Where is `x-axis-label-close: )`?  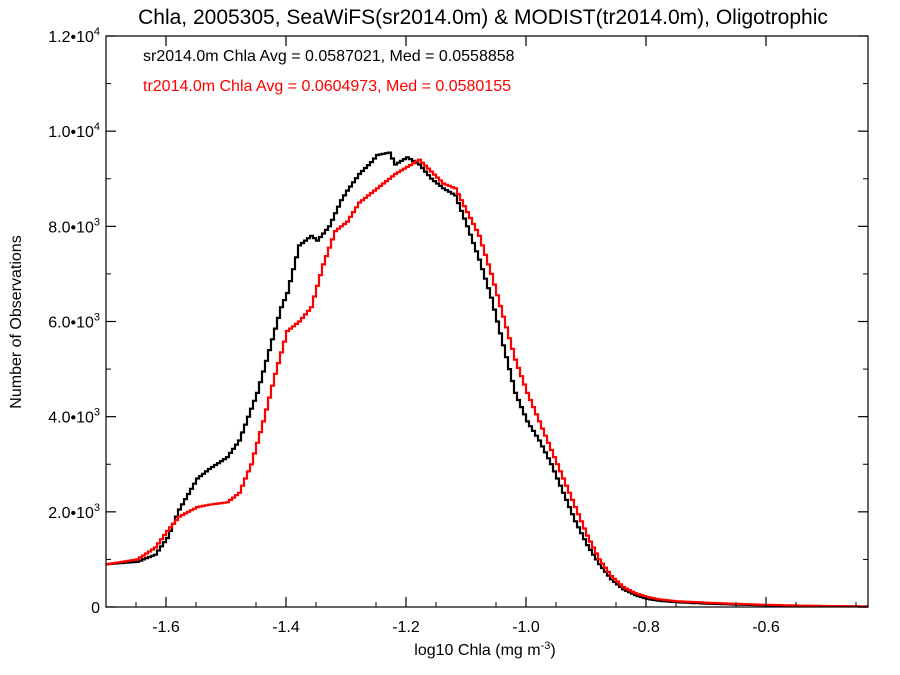
x-axis-label-close: ) is located at coordinates (552, 650).